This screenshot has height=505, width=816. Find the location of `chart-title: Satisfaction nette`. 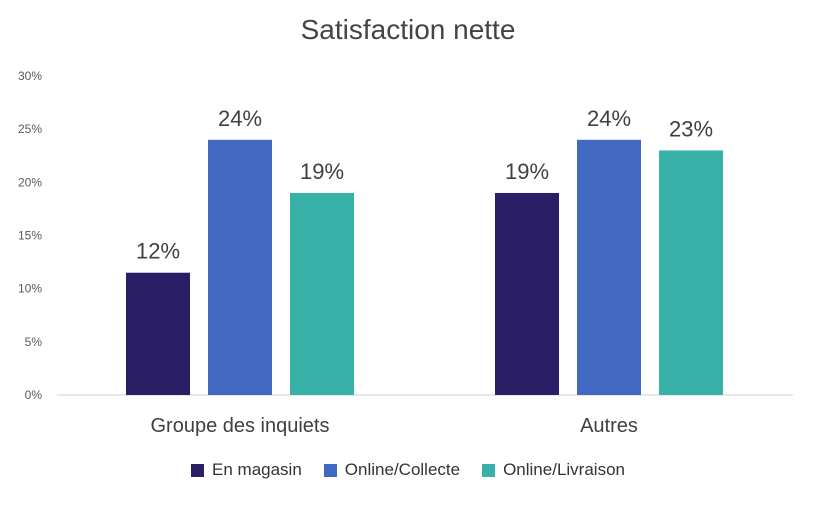

chart-title: Satisfaction nette is located at coordinates (408, 29).